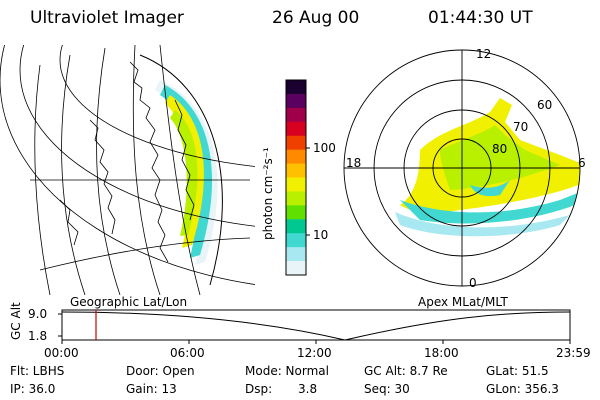  Describe the element at coordinates (321, 235) in the screenshot. I see `colorbar-tick-10: 10` at that location.